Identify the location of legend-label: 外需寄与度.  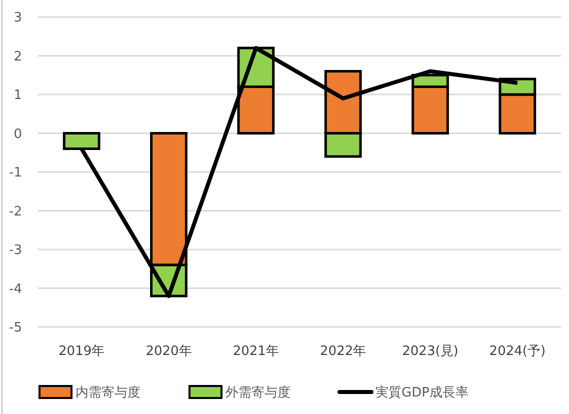
(258, 392).